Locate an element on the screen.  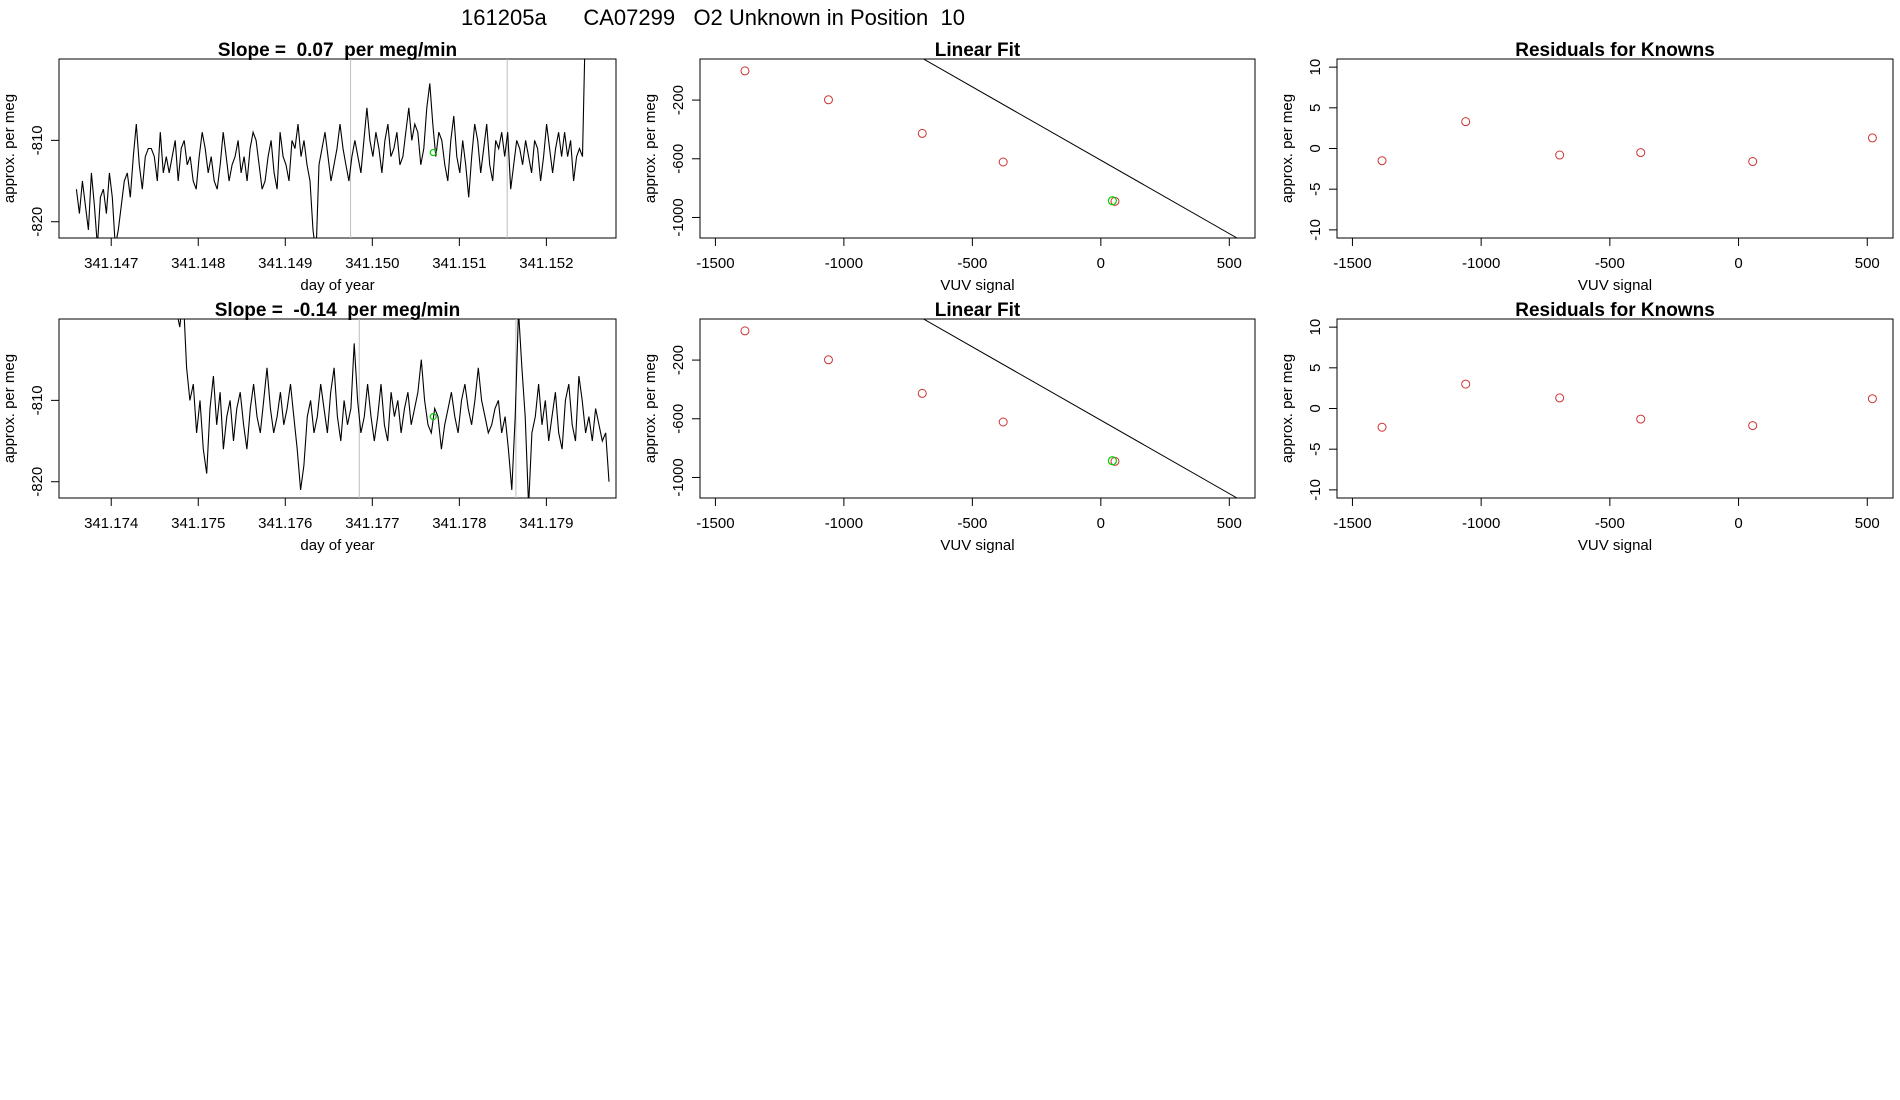
x-tick-label: 341.174 is located at coordinates (111, 523).